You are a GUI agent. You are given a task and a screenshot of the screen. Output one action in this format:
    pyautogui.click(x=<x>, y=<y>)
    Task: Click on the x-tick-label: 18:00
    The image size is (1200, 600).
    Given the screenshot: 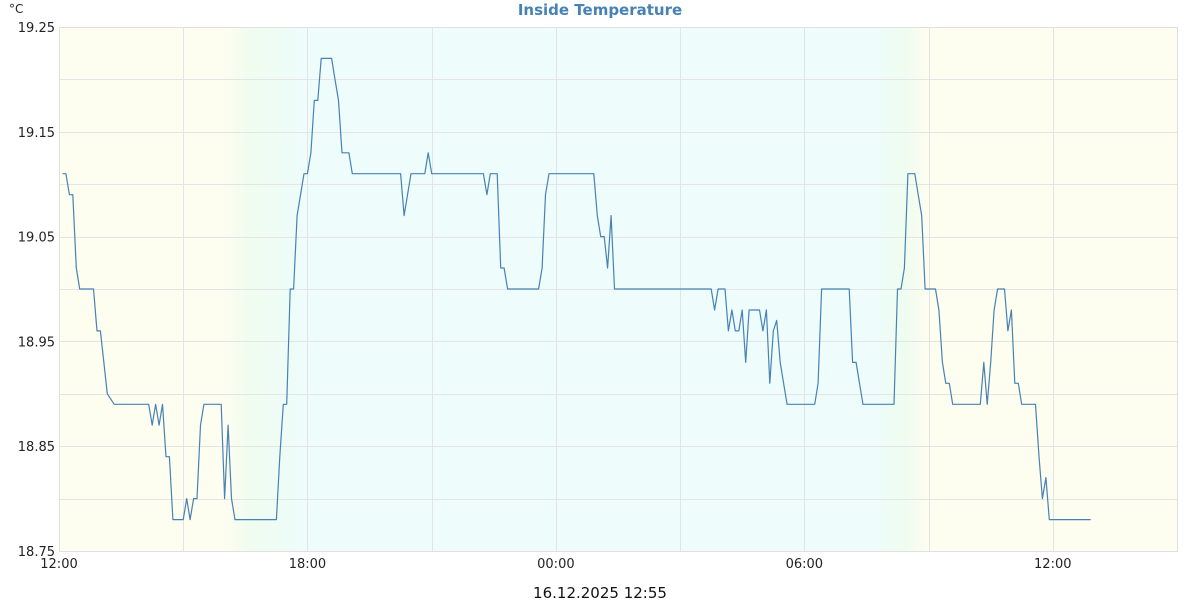 What is the action you would take?
    pyautogui.click(x=307, y=564)
    